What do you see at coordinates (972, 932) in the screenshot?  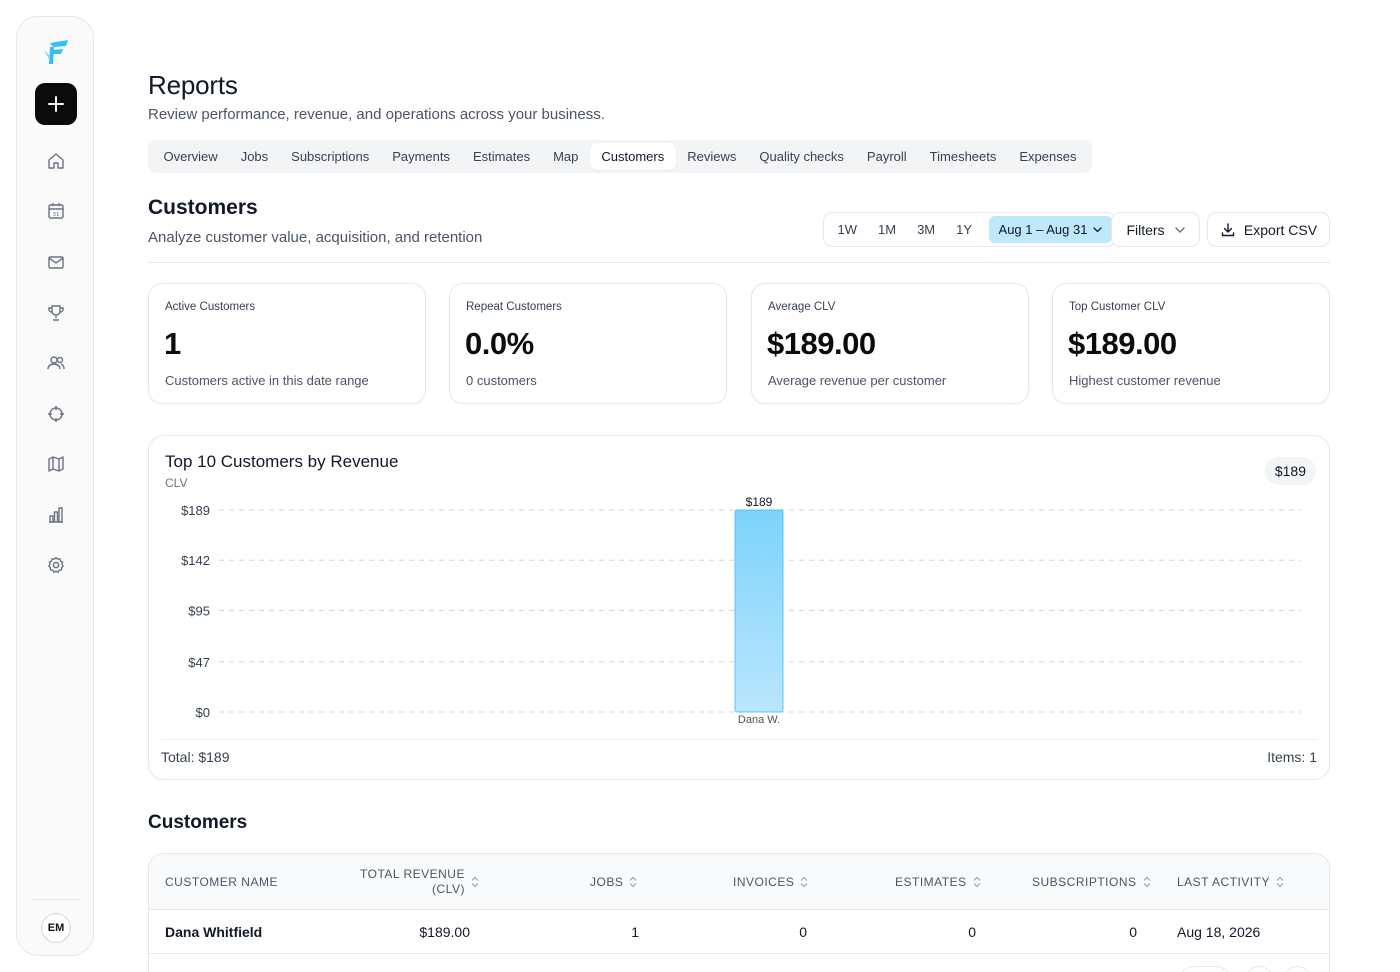 I see `cell-estimates: 0` at bounding box center [972, 932].